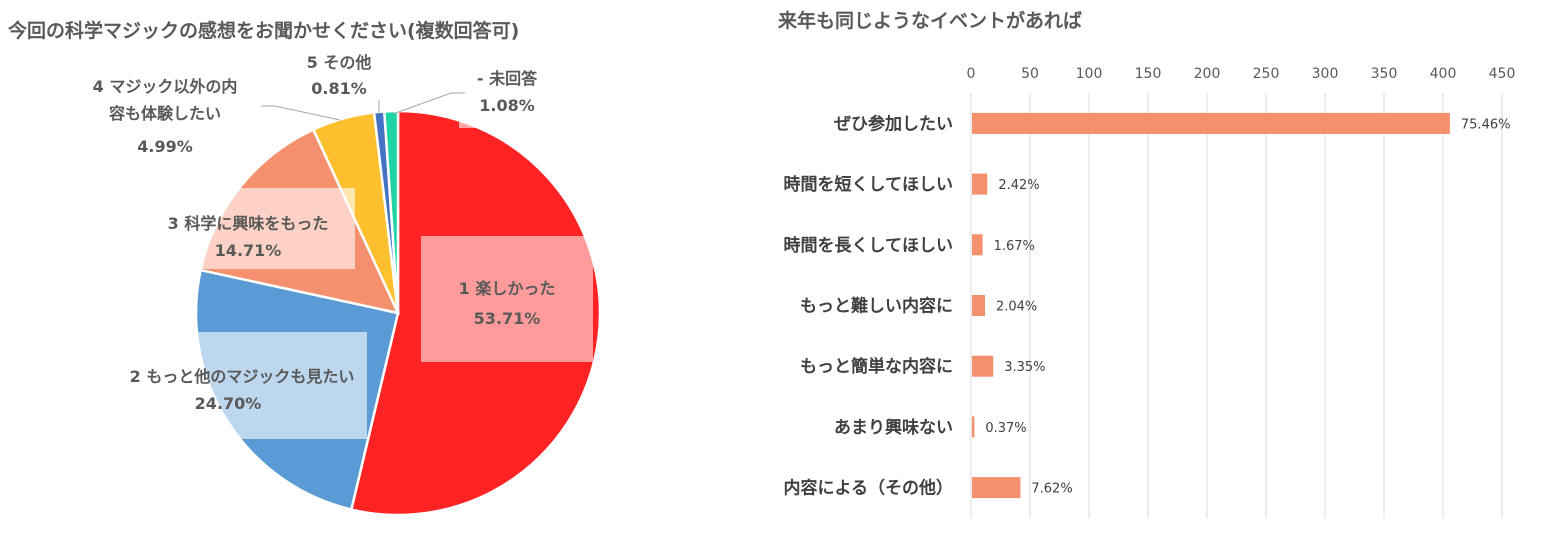 Image resolution: width=1543 pixels, height=553 pixels. I want to click on bar-chart-title: 来年も同じようなイベントがあれば, so click(930, 20).